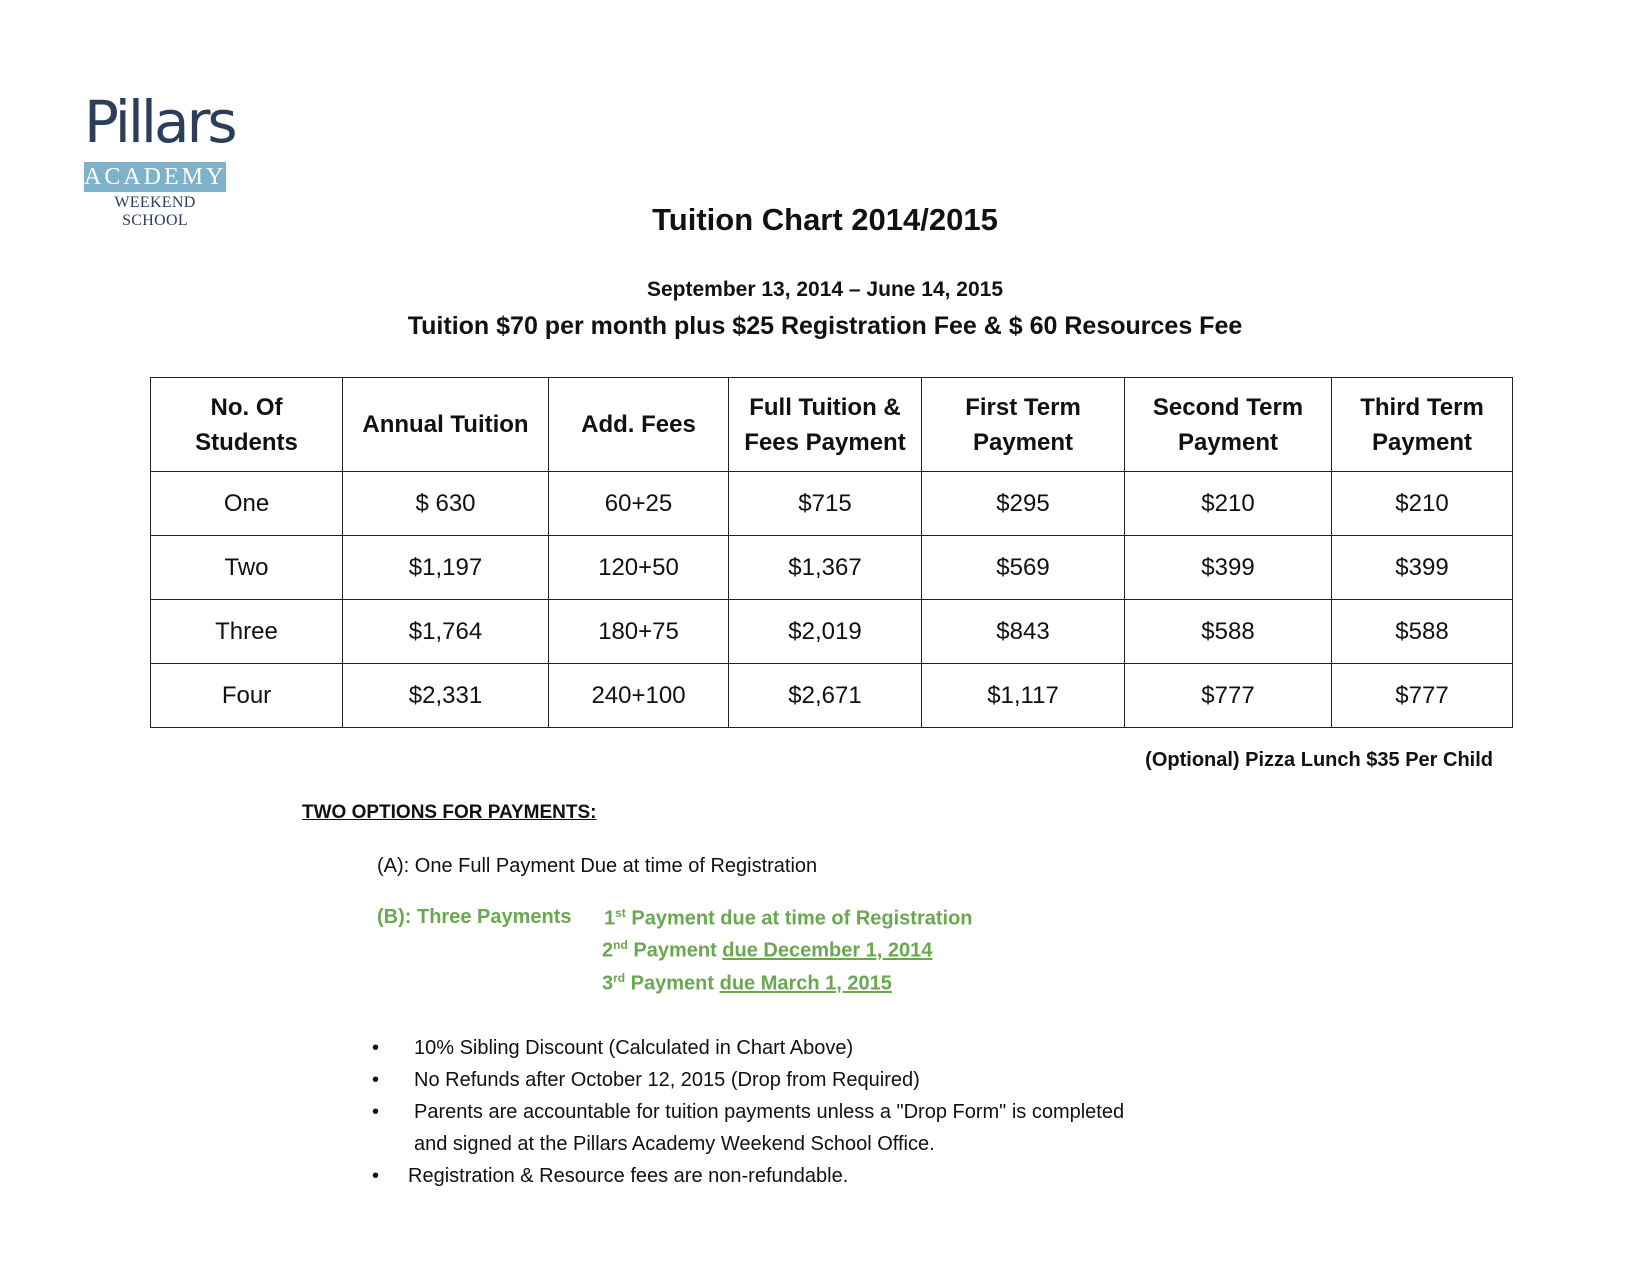  I want to click on table-row: One $ 630 60+25 $715 $295 $210 $210, so click(831, 503).